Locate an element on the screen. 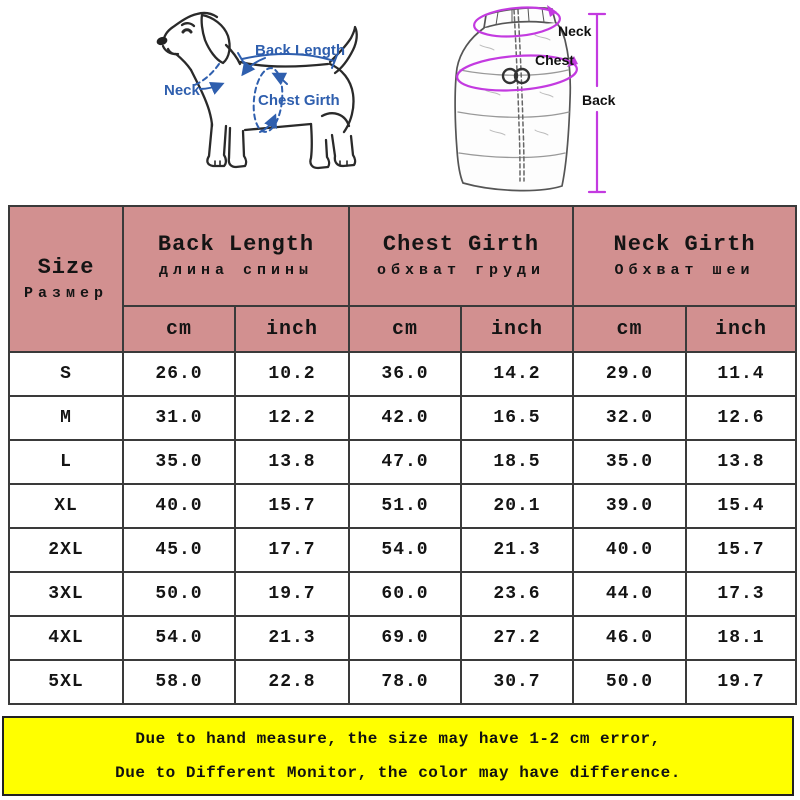 This screenshot has height=800, width=800. header-size-title: Size is located at coordinates (66, 267).